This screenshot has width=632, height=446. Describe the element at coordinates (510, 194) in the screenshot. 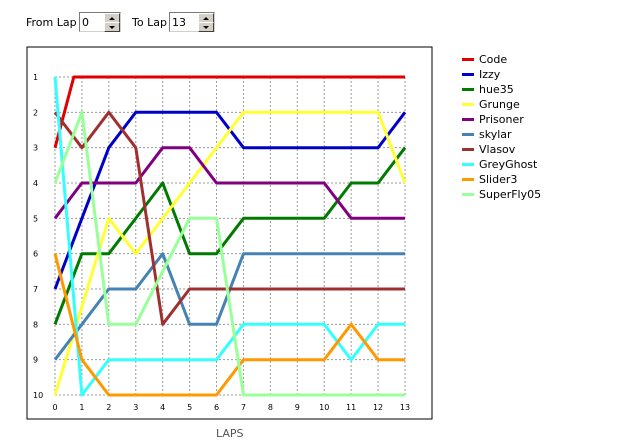

I see `legend-label: SuperFly05` at that location.